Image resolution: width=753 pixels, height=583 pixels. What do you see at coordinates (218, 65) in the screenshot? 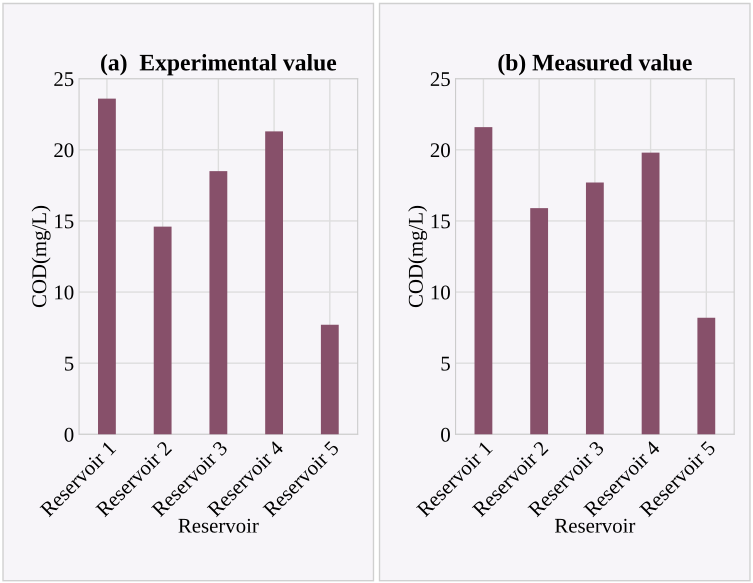
I see `chart-title: (a) Experimental value` at bounding box center [218, 65].